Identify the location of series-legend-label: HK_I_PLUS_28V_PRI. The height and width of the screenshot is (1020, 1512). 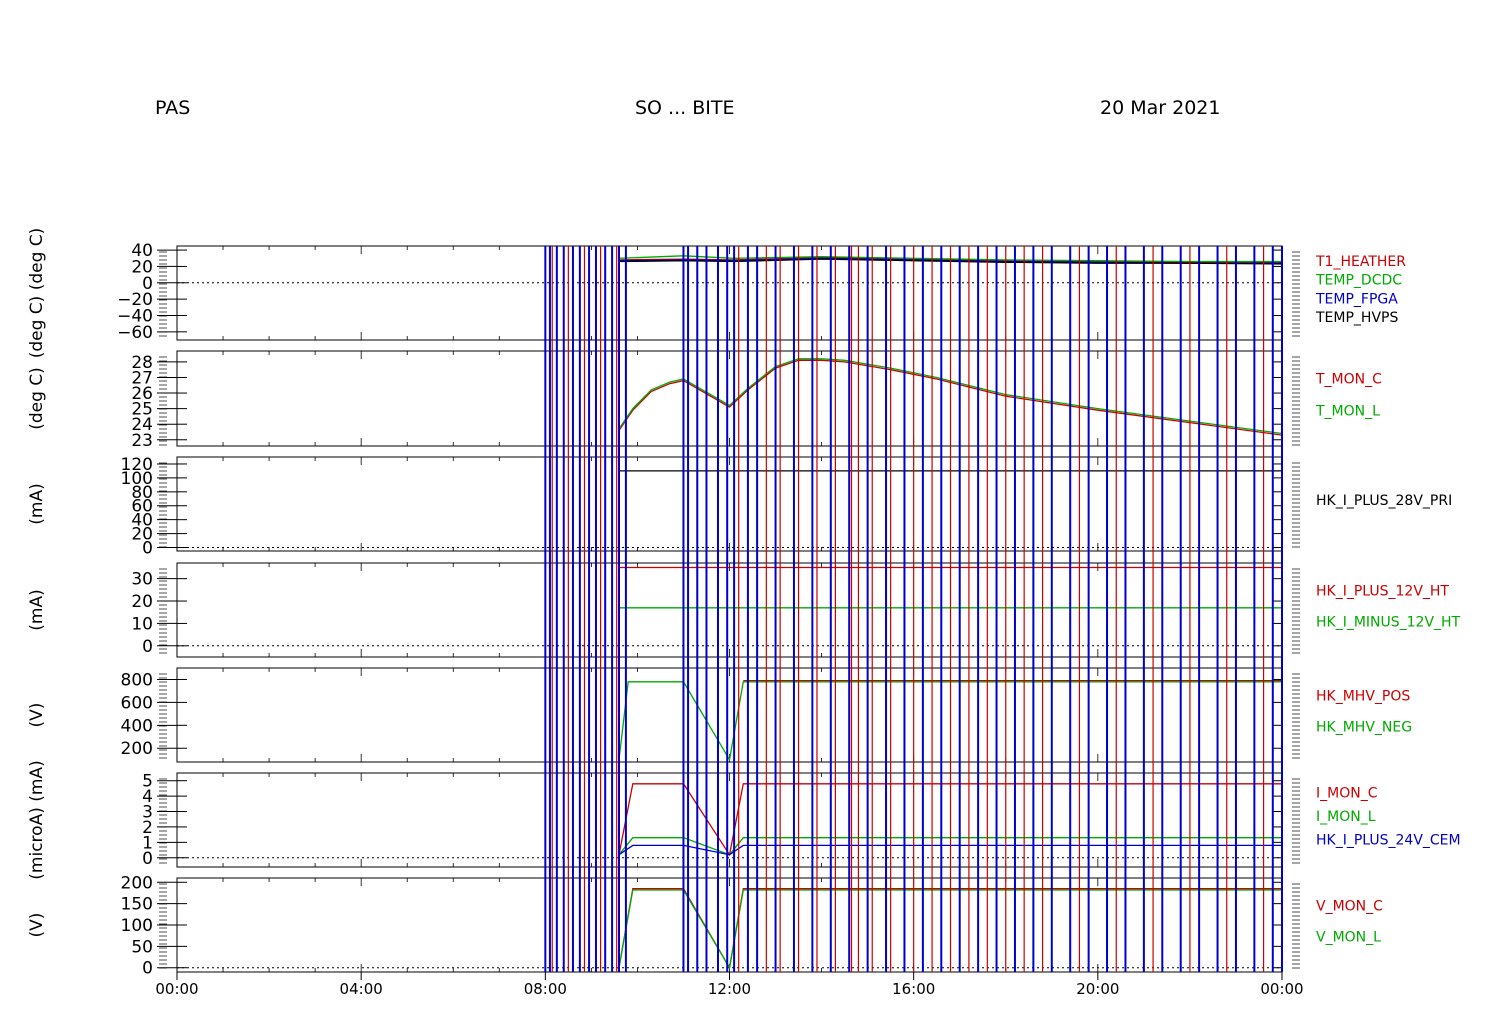
(1384, 501).